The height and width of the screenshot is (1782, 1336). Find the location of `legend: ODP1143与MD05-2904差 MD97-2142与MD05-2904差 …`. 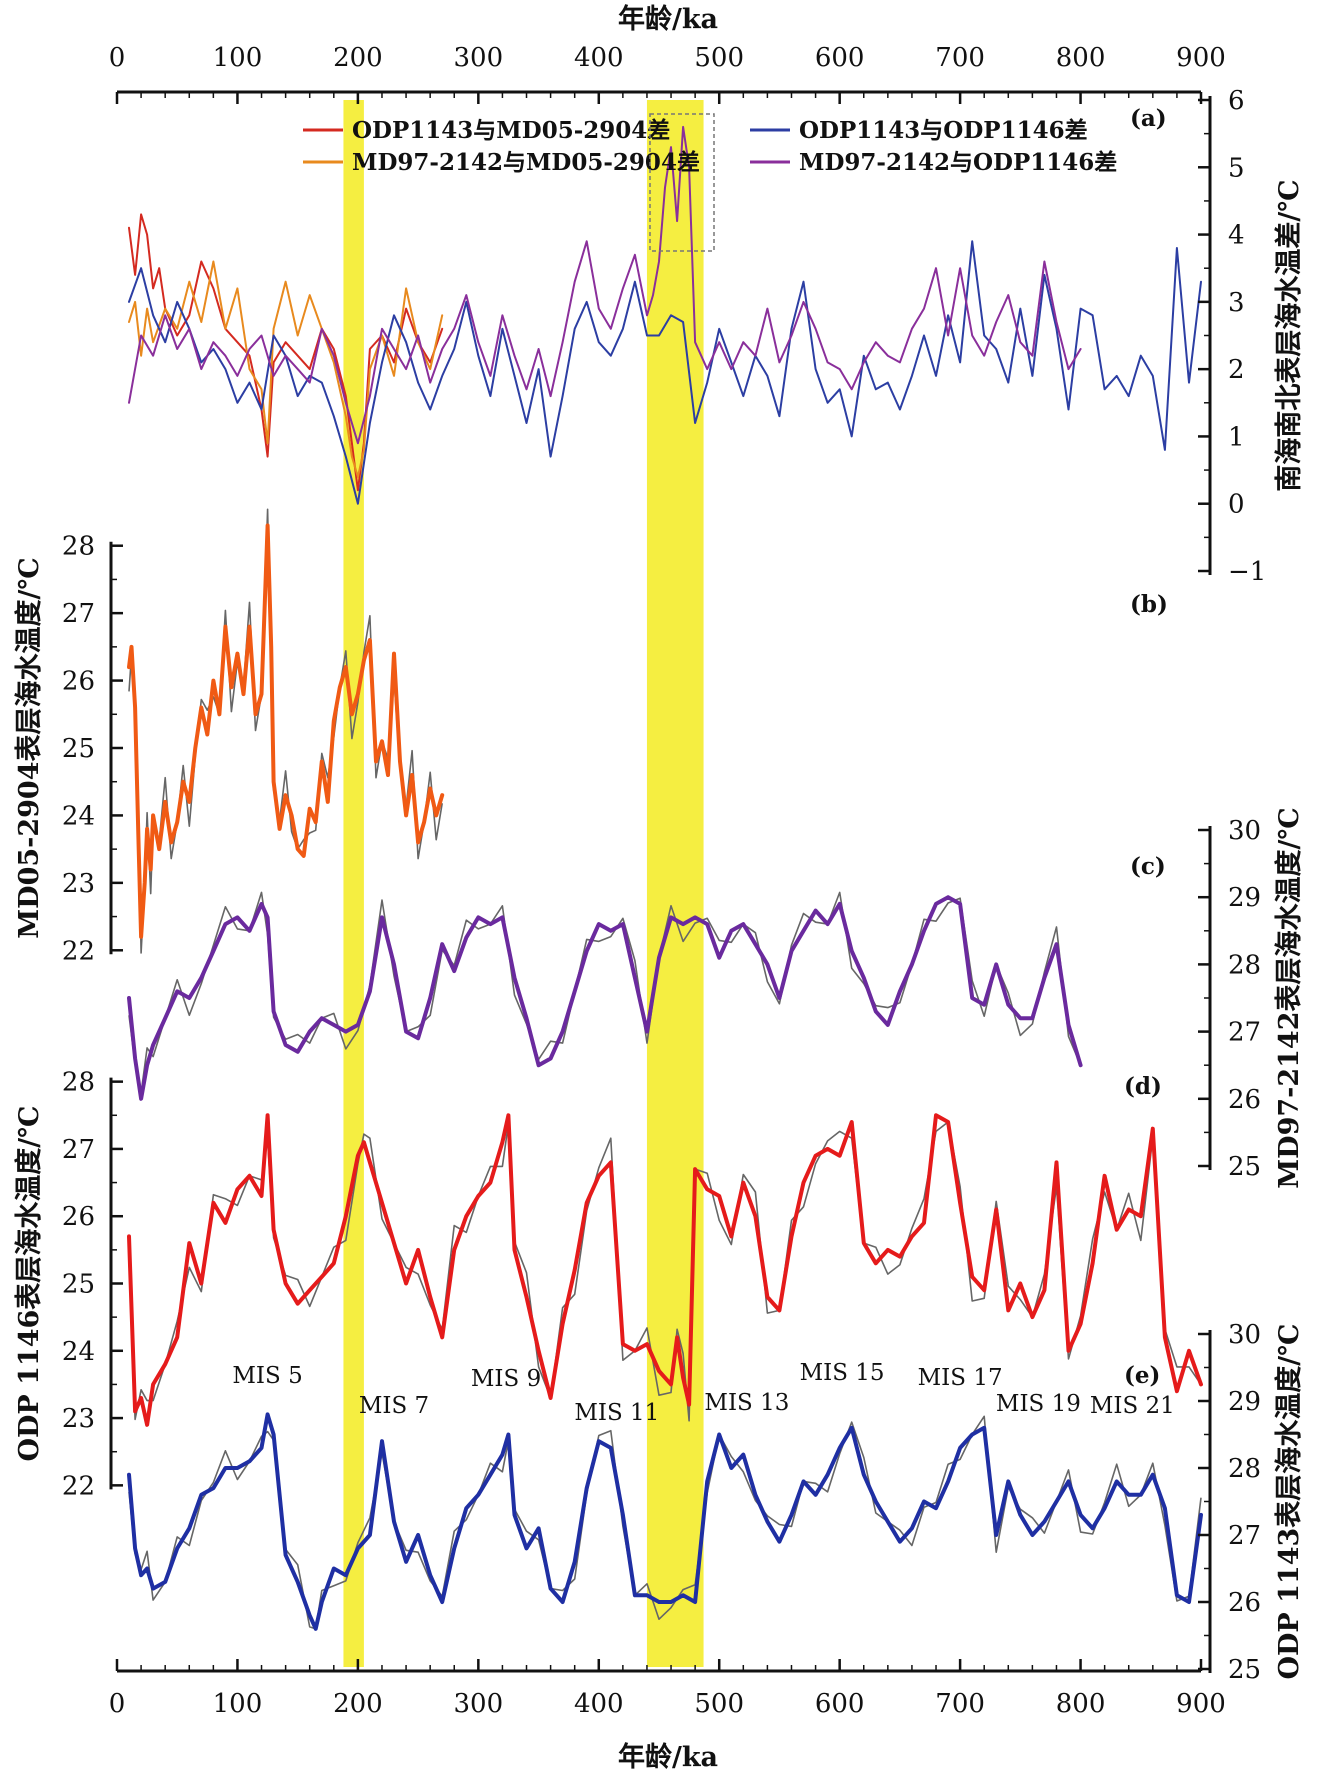

legend: ODP1143与MD05-2904差 MD97-2142与MD05-2904差 … is located at coordinates (710, 182).